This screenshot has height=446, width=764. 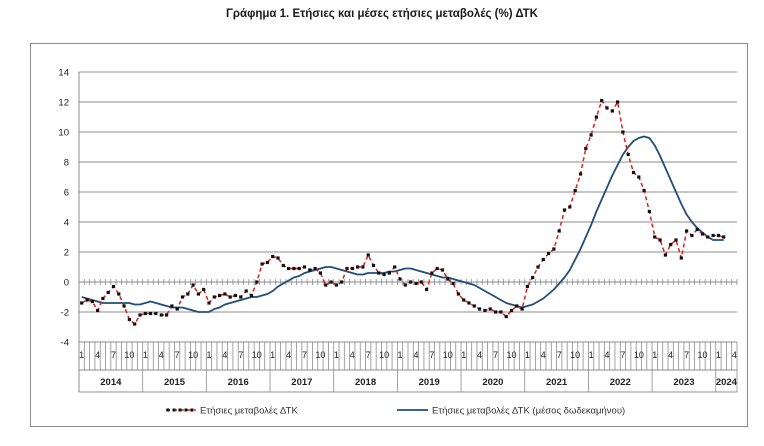 What do you see at coordinates (620, 382) in the screenshot?
I see `year-label: 2022` at bounding box center [620, 382].